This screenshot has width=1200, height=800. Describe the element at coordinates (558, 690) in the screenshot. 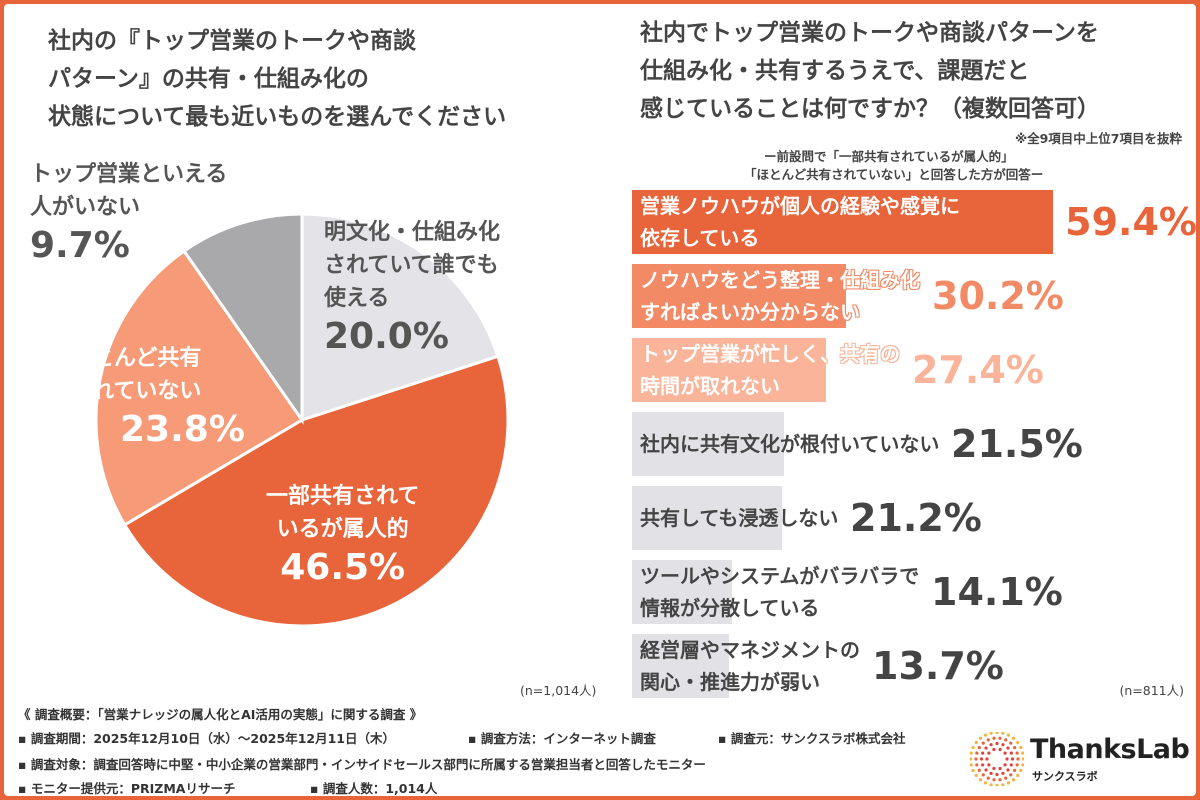

I see `pie-sample-size: (n=1,014人)` at that location.